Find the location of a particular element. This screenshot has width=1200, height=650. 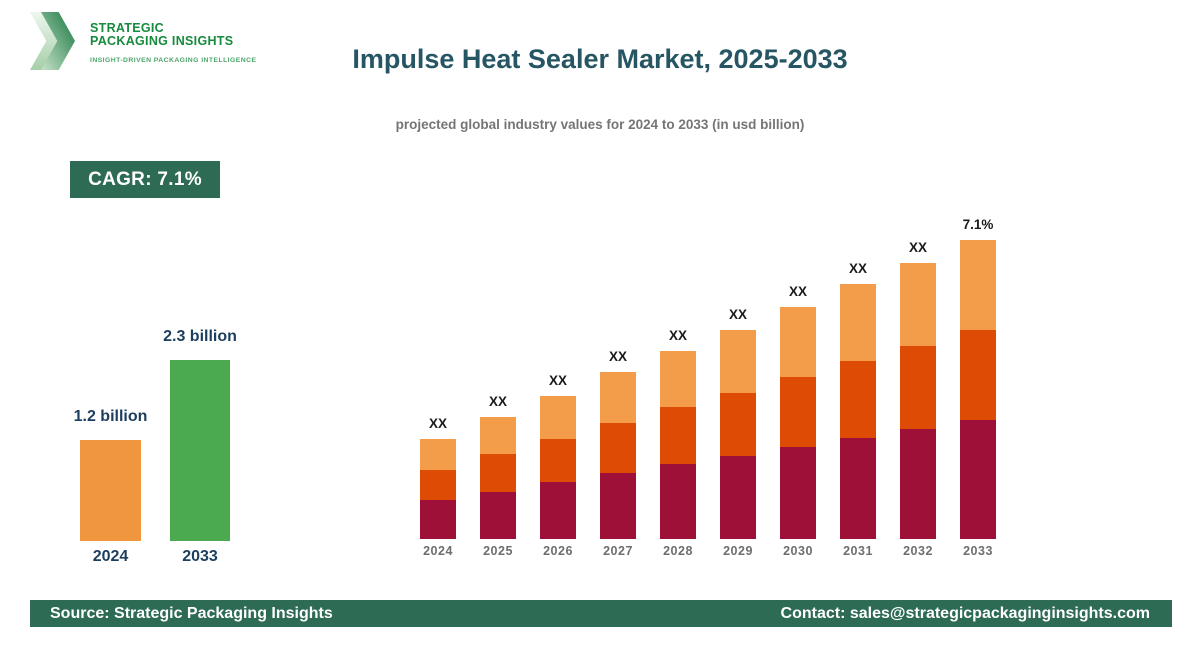

bar-year-label: 2031 is located at coordinates (858, 551).